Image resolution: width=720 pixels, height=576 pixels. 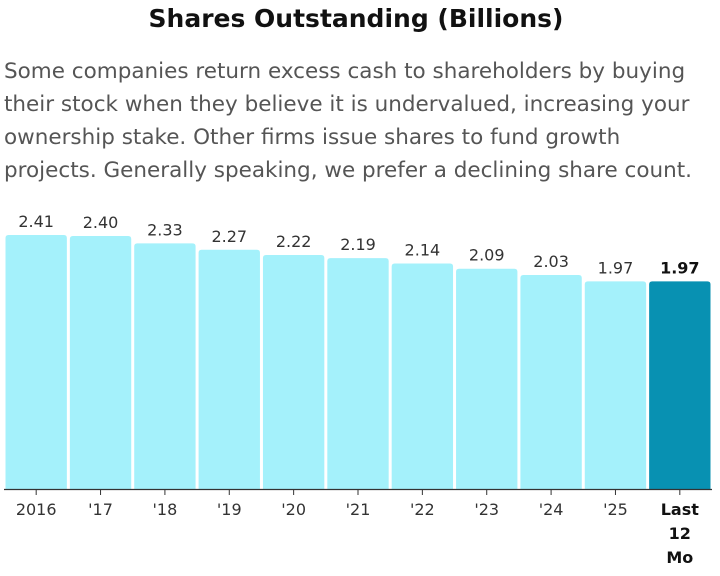 I want to click on x-tick-label: '23, so click(x=486, y=509).